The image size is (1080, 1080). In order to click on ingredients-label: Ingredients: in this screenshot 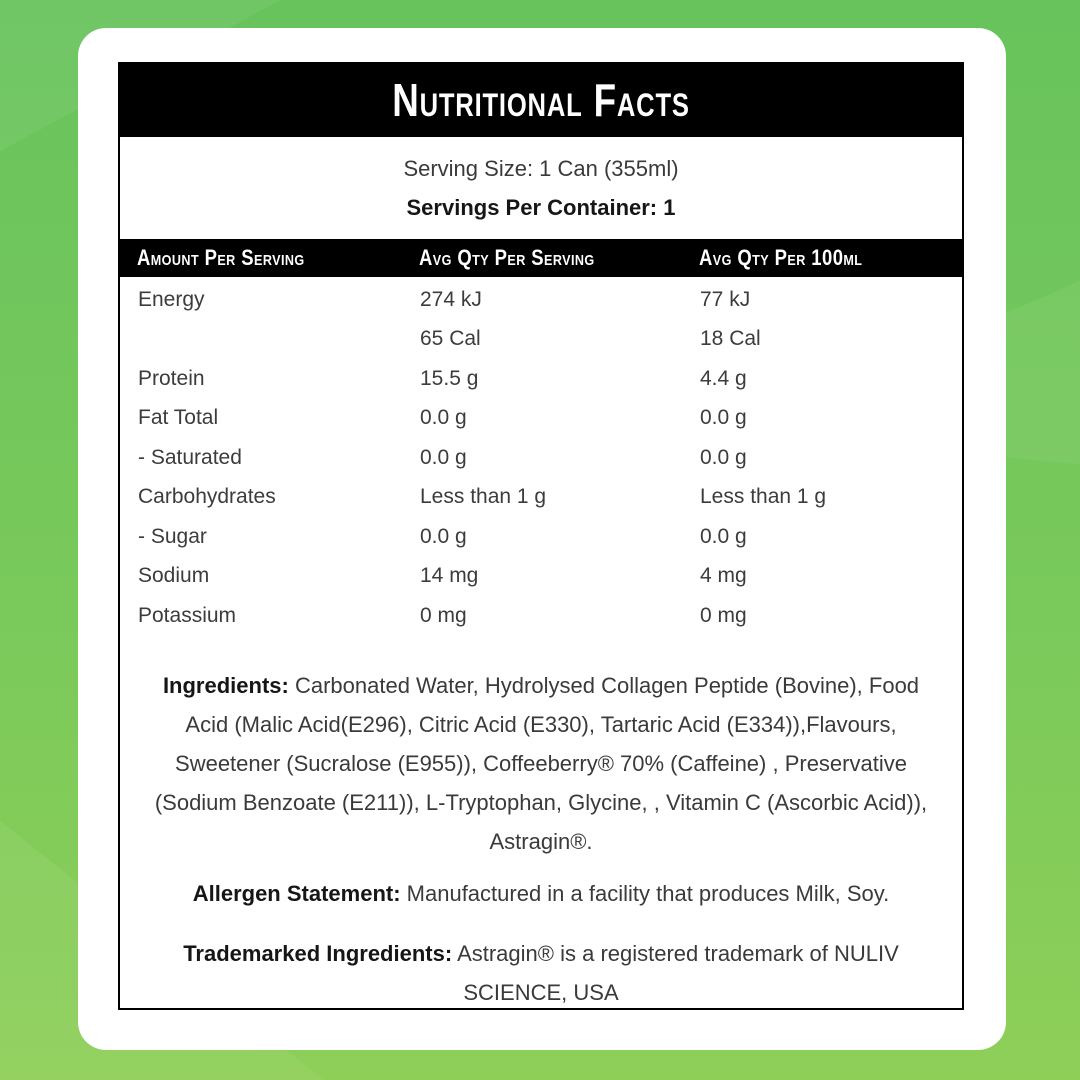, I will do `click(225, 685)`.